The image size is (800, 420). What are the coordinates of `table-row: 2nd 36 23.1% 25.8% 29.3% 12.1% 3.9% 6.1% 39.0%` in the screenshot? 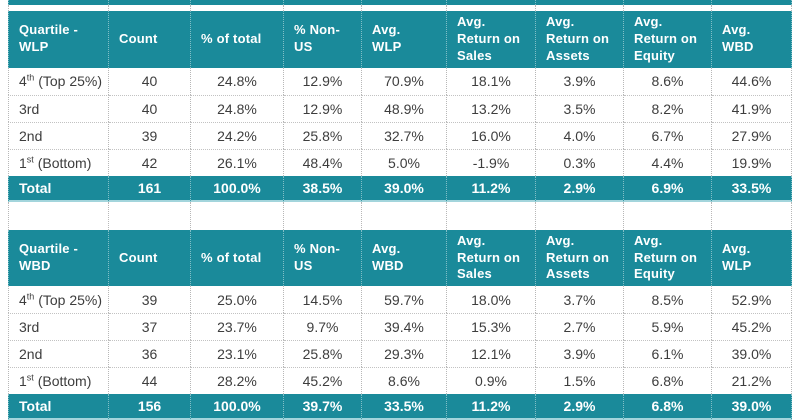 It's located at (400, 354).